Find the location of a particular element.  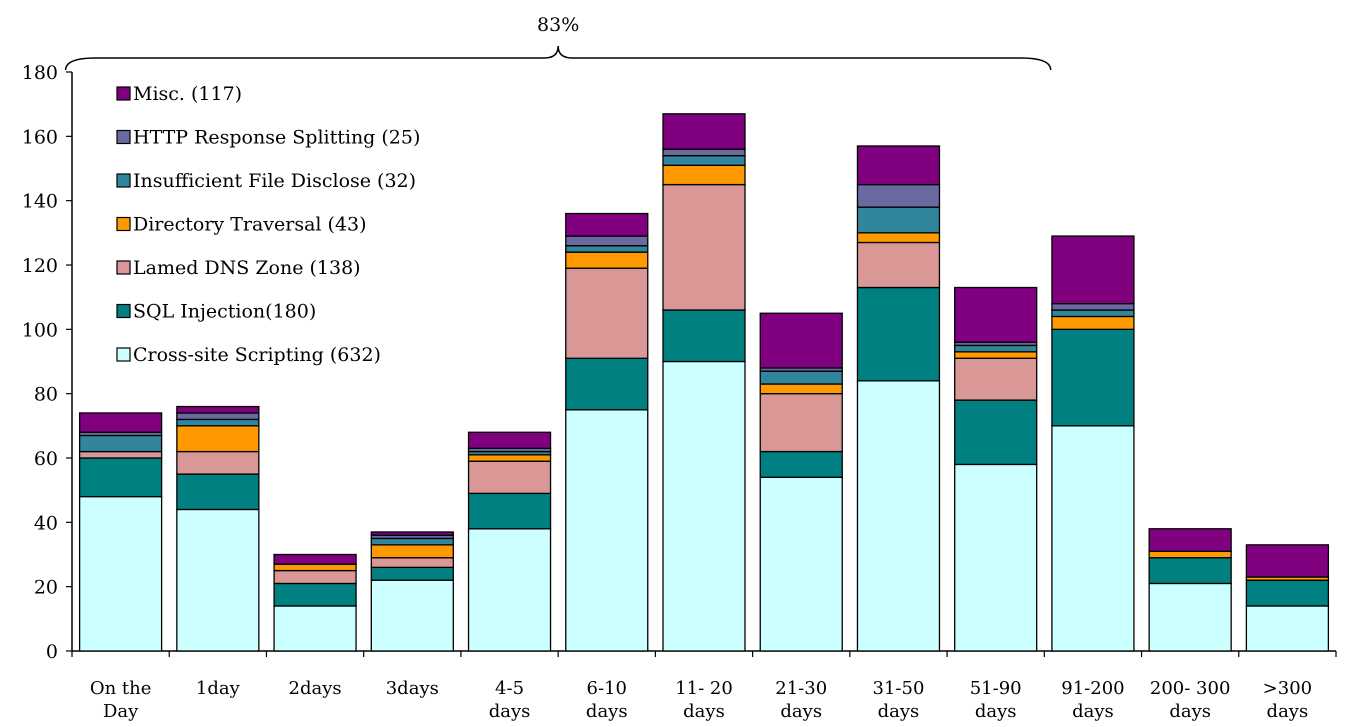

legend-item: Cross-site Scripting (632) is located at coordinates (248, 355).